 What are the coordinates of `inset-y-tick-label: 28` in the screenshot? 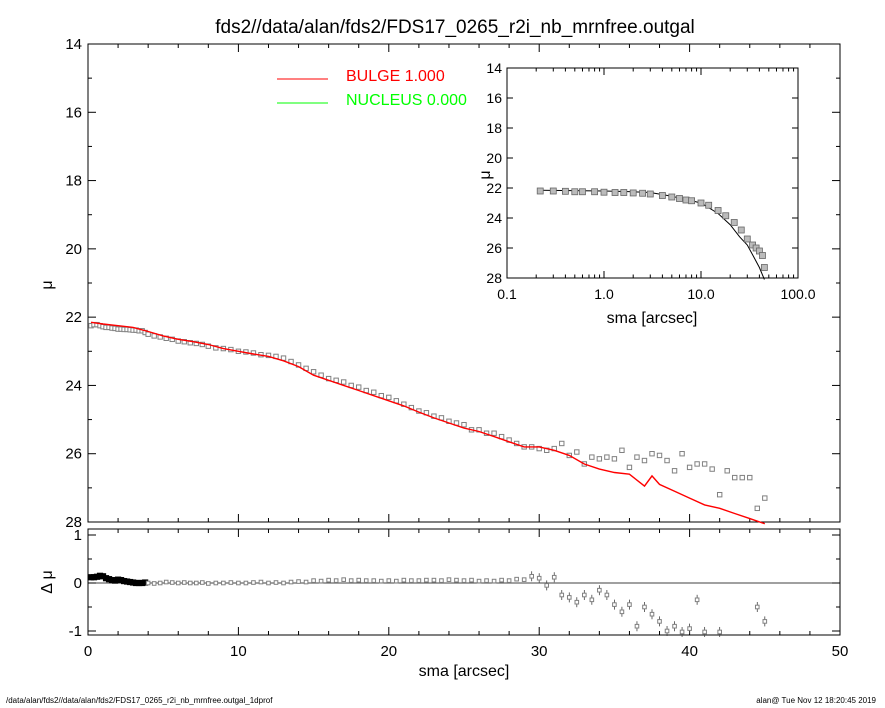 It's located at (494, 278).